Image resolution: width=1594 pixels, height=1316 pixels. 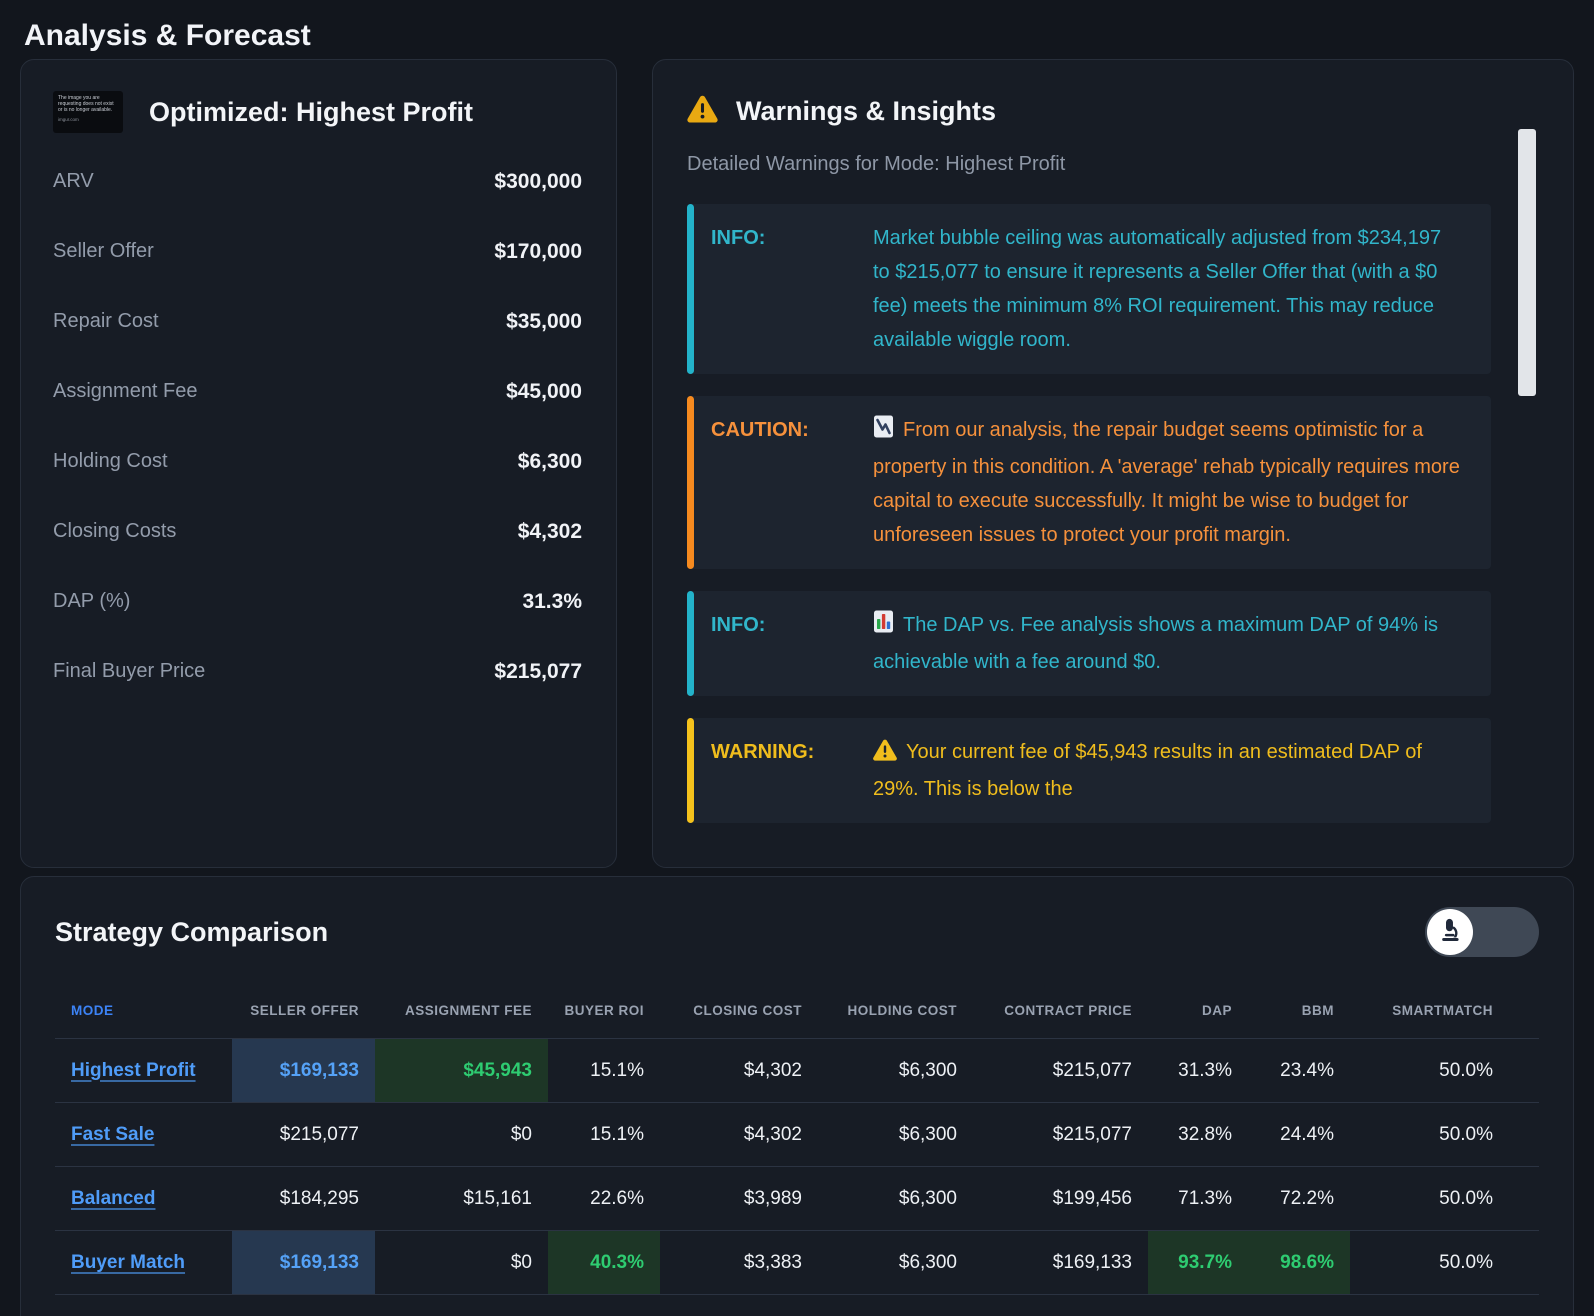 I want to click on message-level-label: CAUTION:, so click(x=760, y=430).